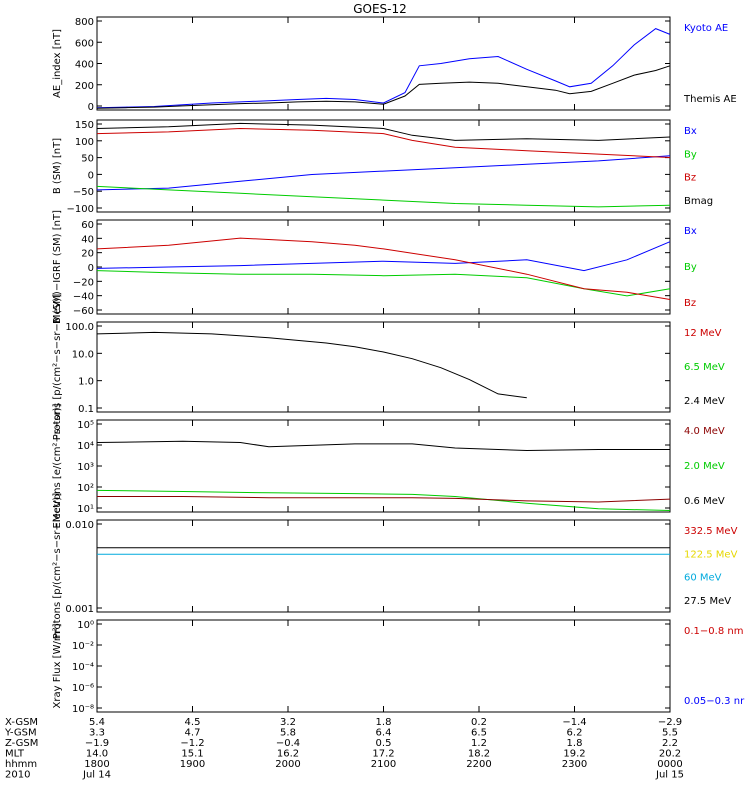 This screenshot has width=750, height=804. What do you see at coordinates (83, 282) in the screenshot?
I see `y-tick-label: −20` at bounding box center [83, 282].